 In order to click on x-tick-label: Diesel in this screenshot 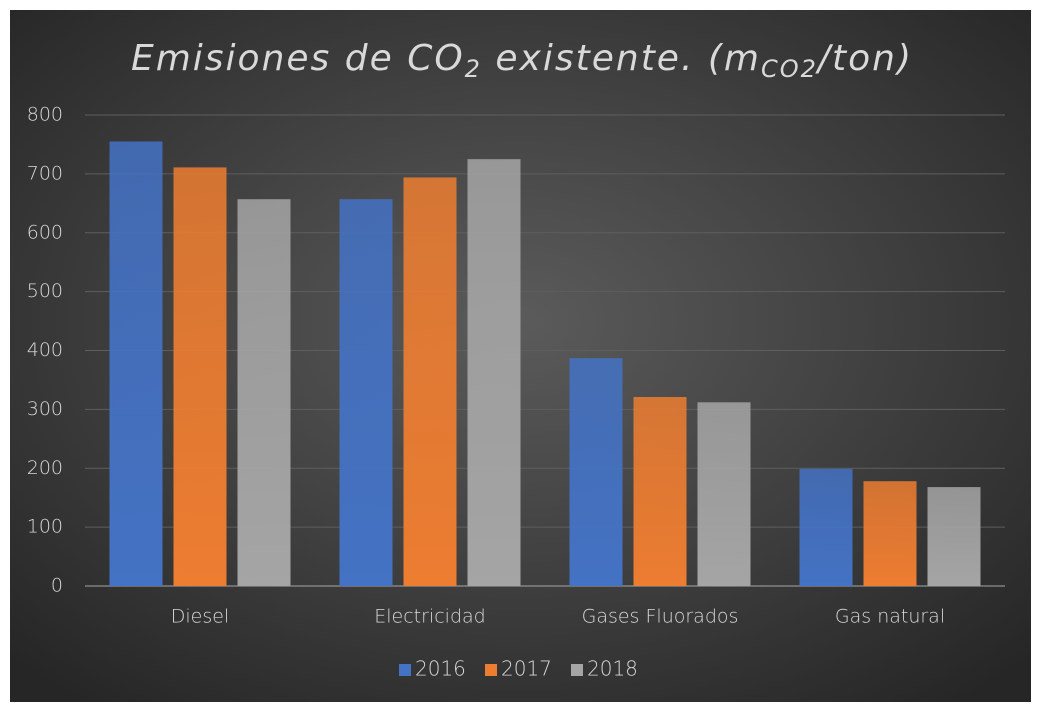, I will do `click(200, 617)`.